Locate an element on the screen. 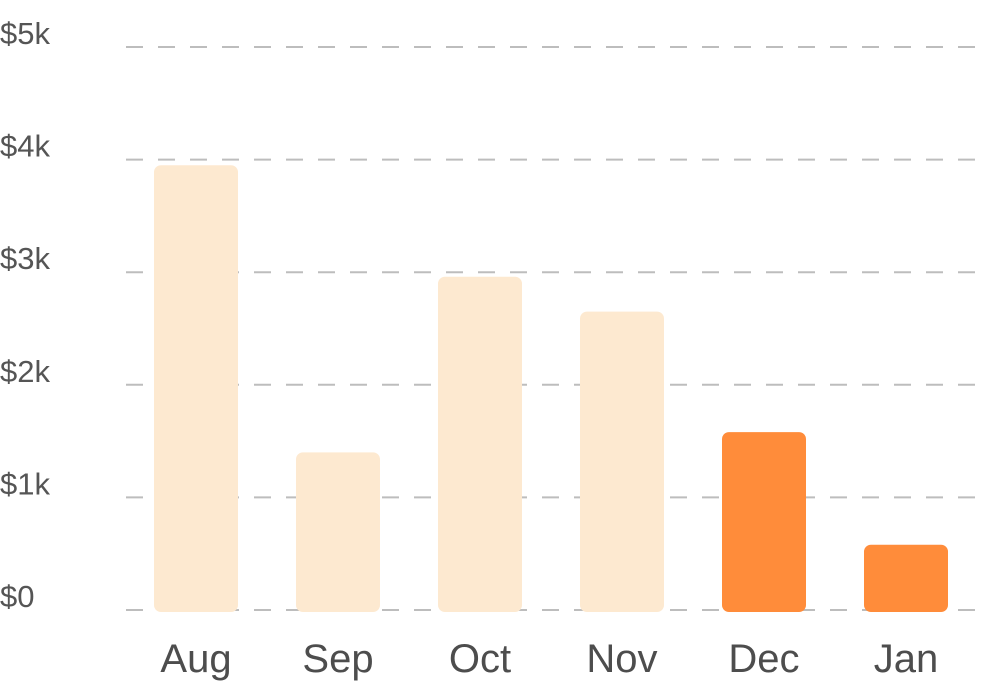  bar-jan is located at coordinates (906, 578).